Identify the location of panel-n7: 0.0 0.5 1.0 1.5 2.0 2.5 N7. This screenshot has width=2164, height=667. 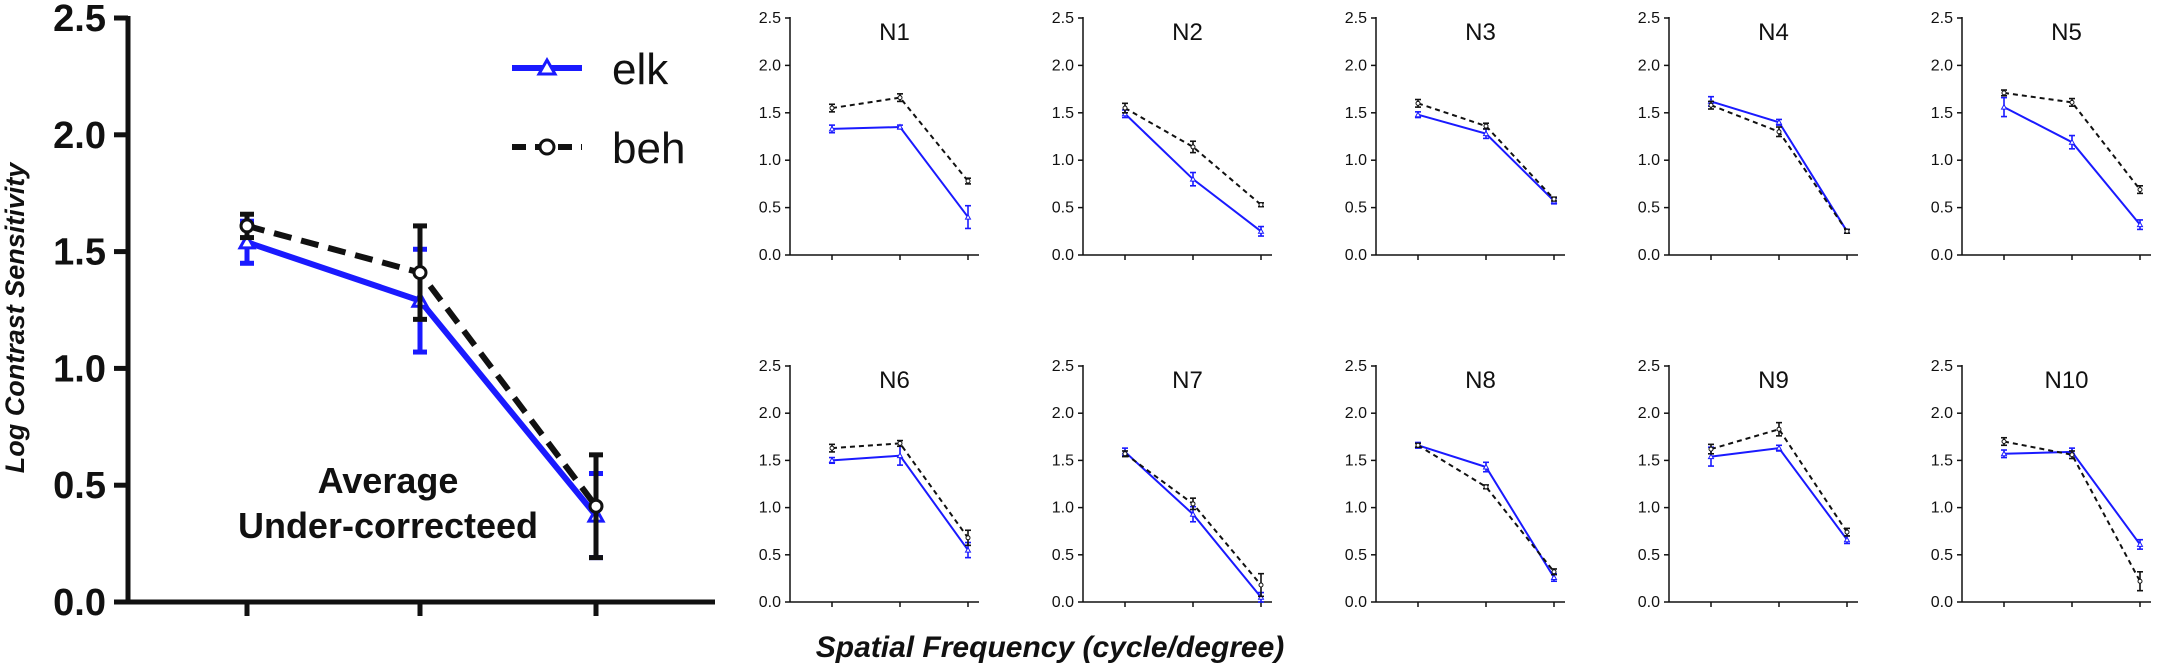
(1162, 484).